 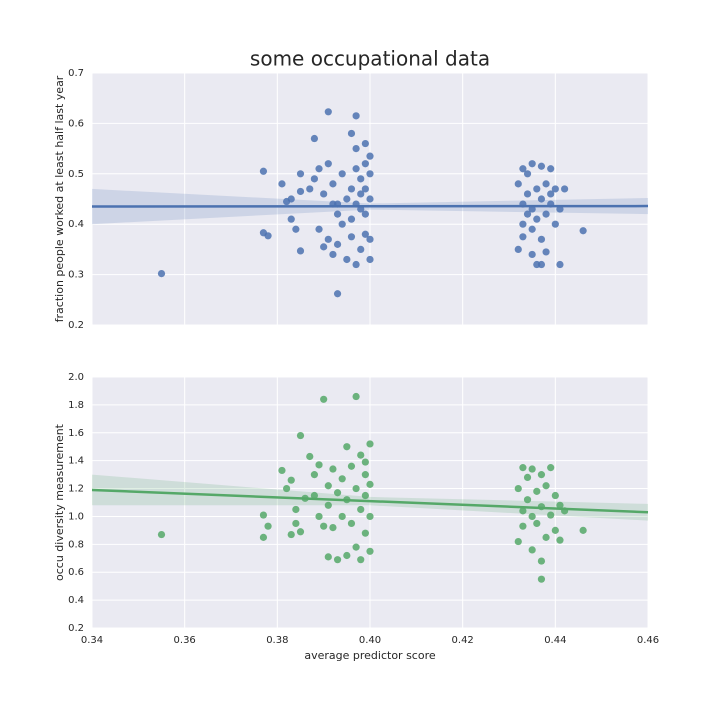 What do you see at coordinates (76, 377) in the screenshot?
I see `y-tick-label: 2.0` at bounding box center [76, 377].